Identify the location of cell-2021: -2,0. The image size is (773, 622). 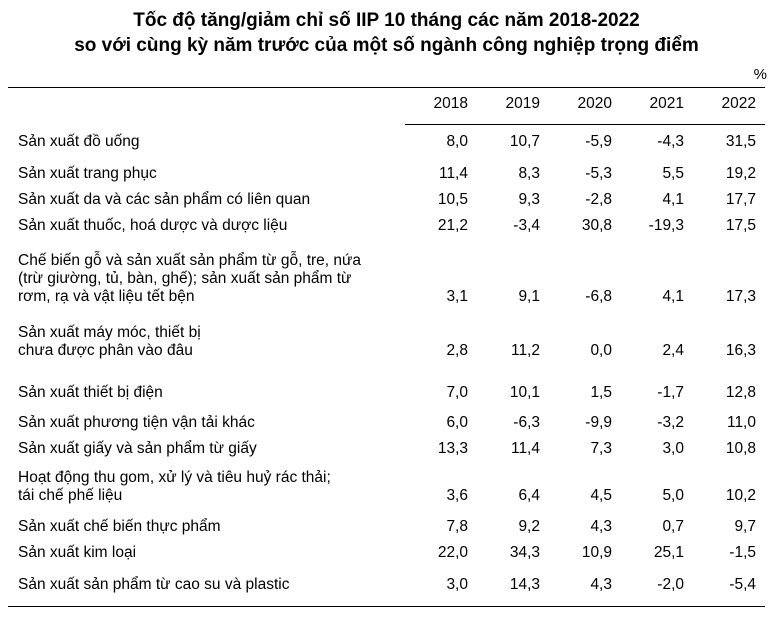
(670, 584).